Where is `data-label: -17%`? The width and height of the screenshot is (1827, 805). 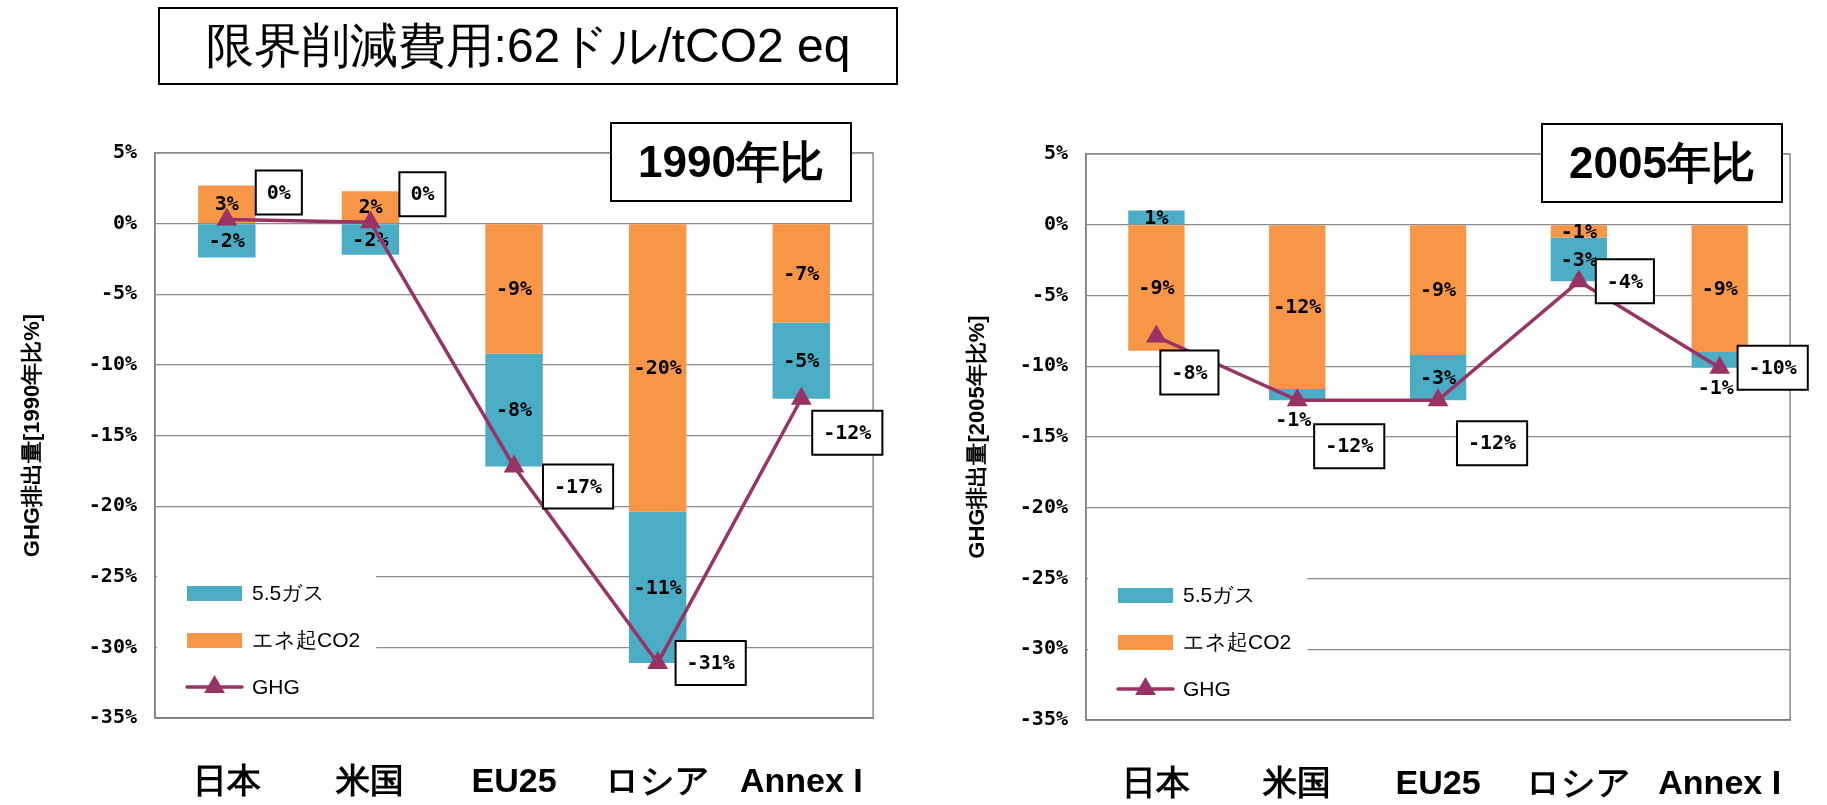 data-label: -17% is located at coordinates (578, 485).